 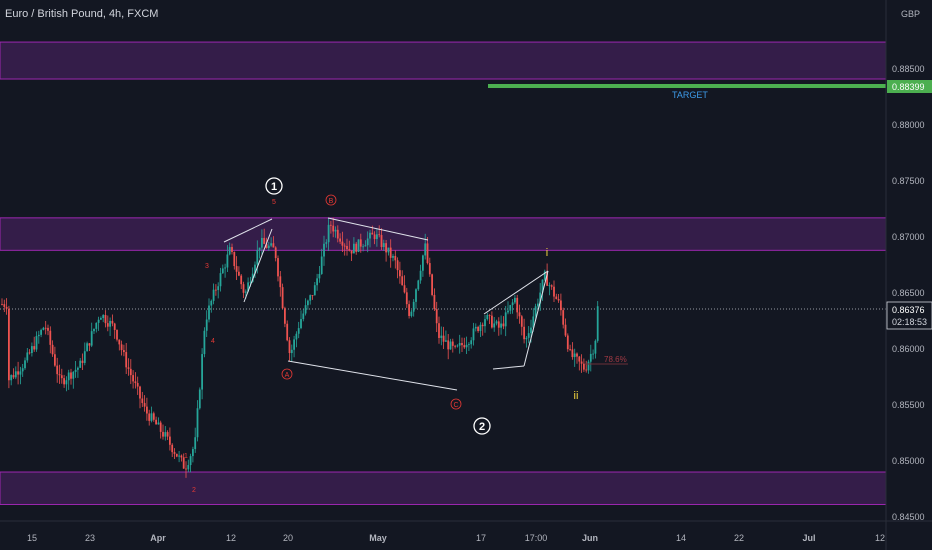 I want to click on x-tick-7: 17:00, so click(x=536, y=538).